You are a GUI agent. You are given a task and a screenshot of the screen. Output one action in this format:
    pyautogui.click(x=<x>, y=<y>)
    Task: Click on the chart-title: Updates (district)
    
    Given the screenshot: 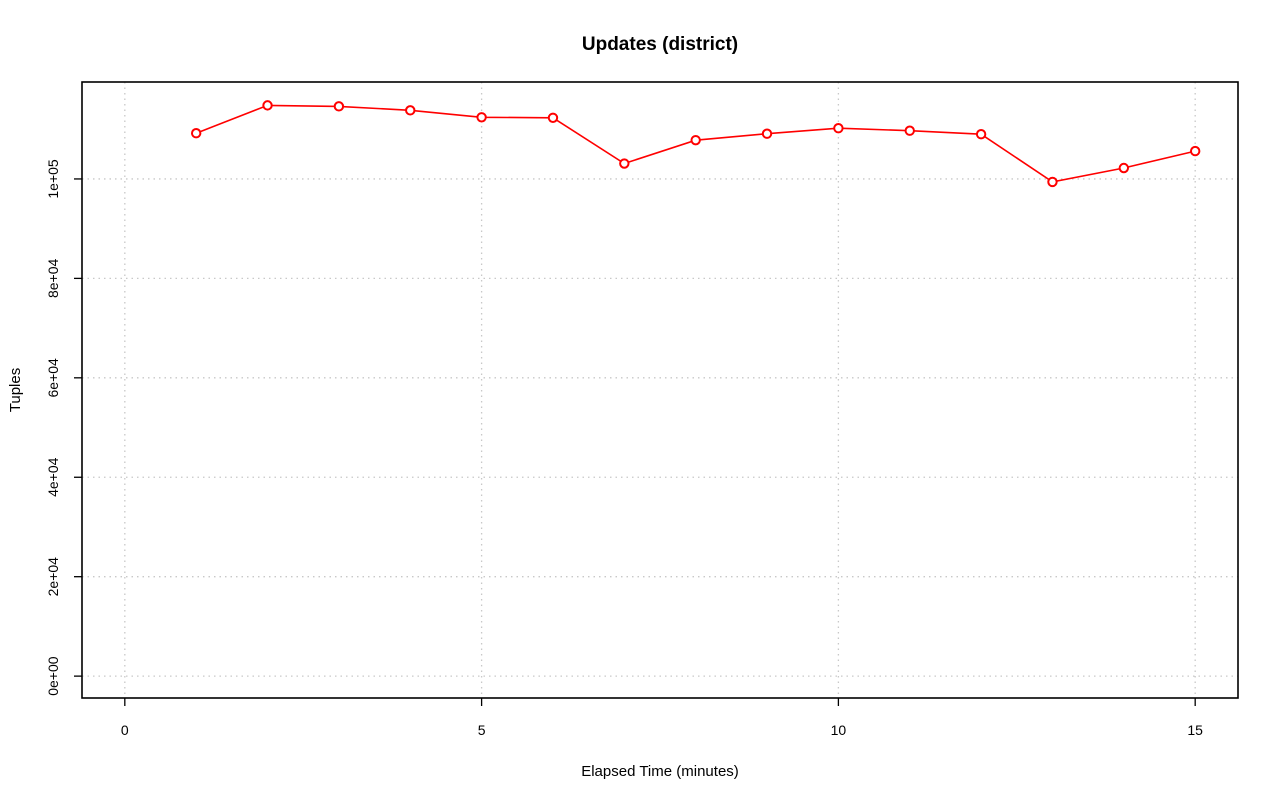 What is the action you would take?
    pyautogui.click(x=660, y=44)
    